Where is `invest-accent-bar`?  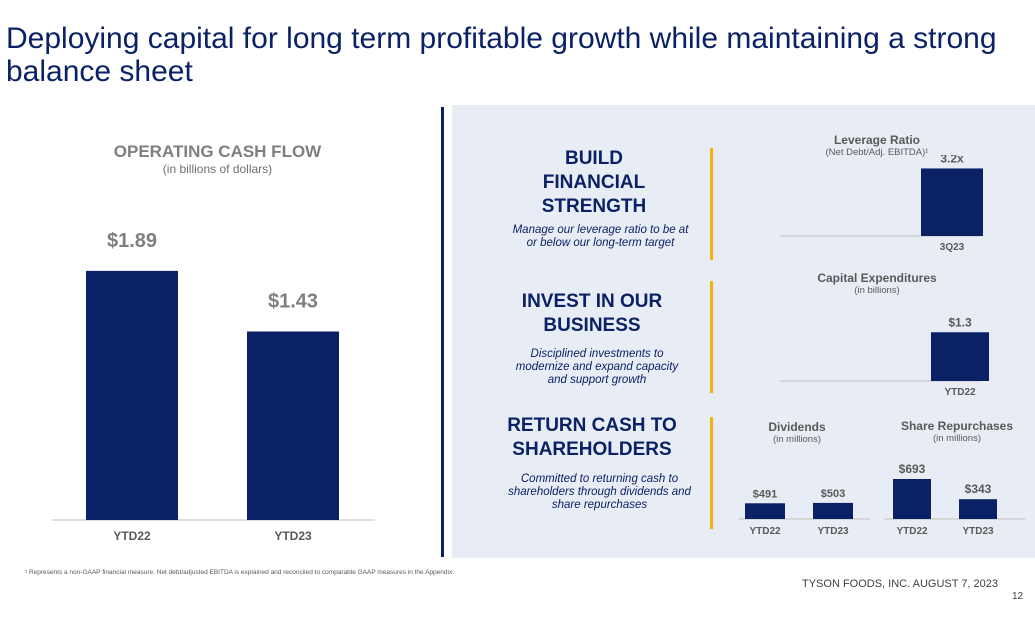
invest-accent-bar is located at coordinates (711, 337).